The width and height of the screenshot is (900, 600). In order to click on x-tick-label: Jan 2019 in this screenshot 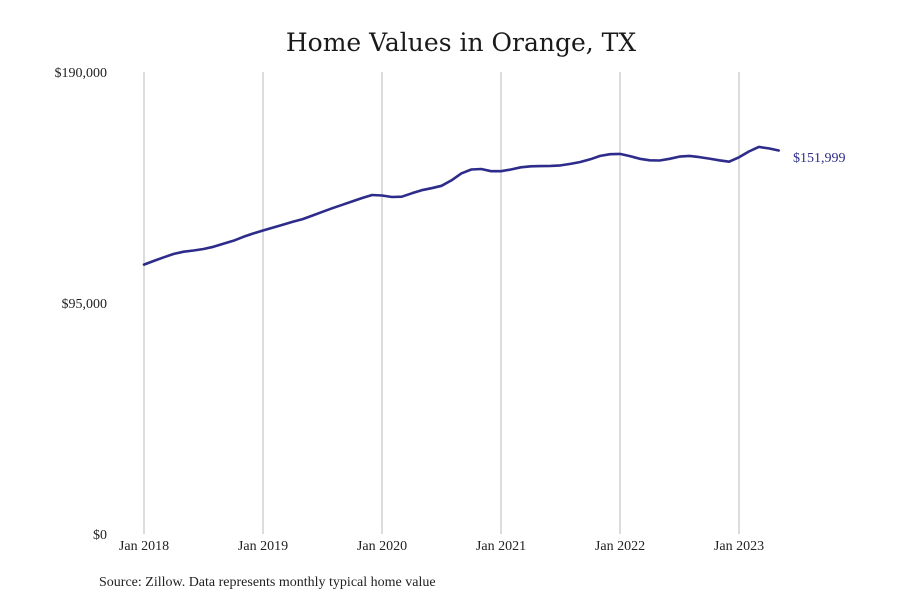, I will do `click(263, 546)`.